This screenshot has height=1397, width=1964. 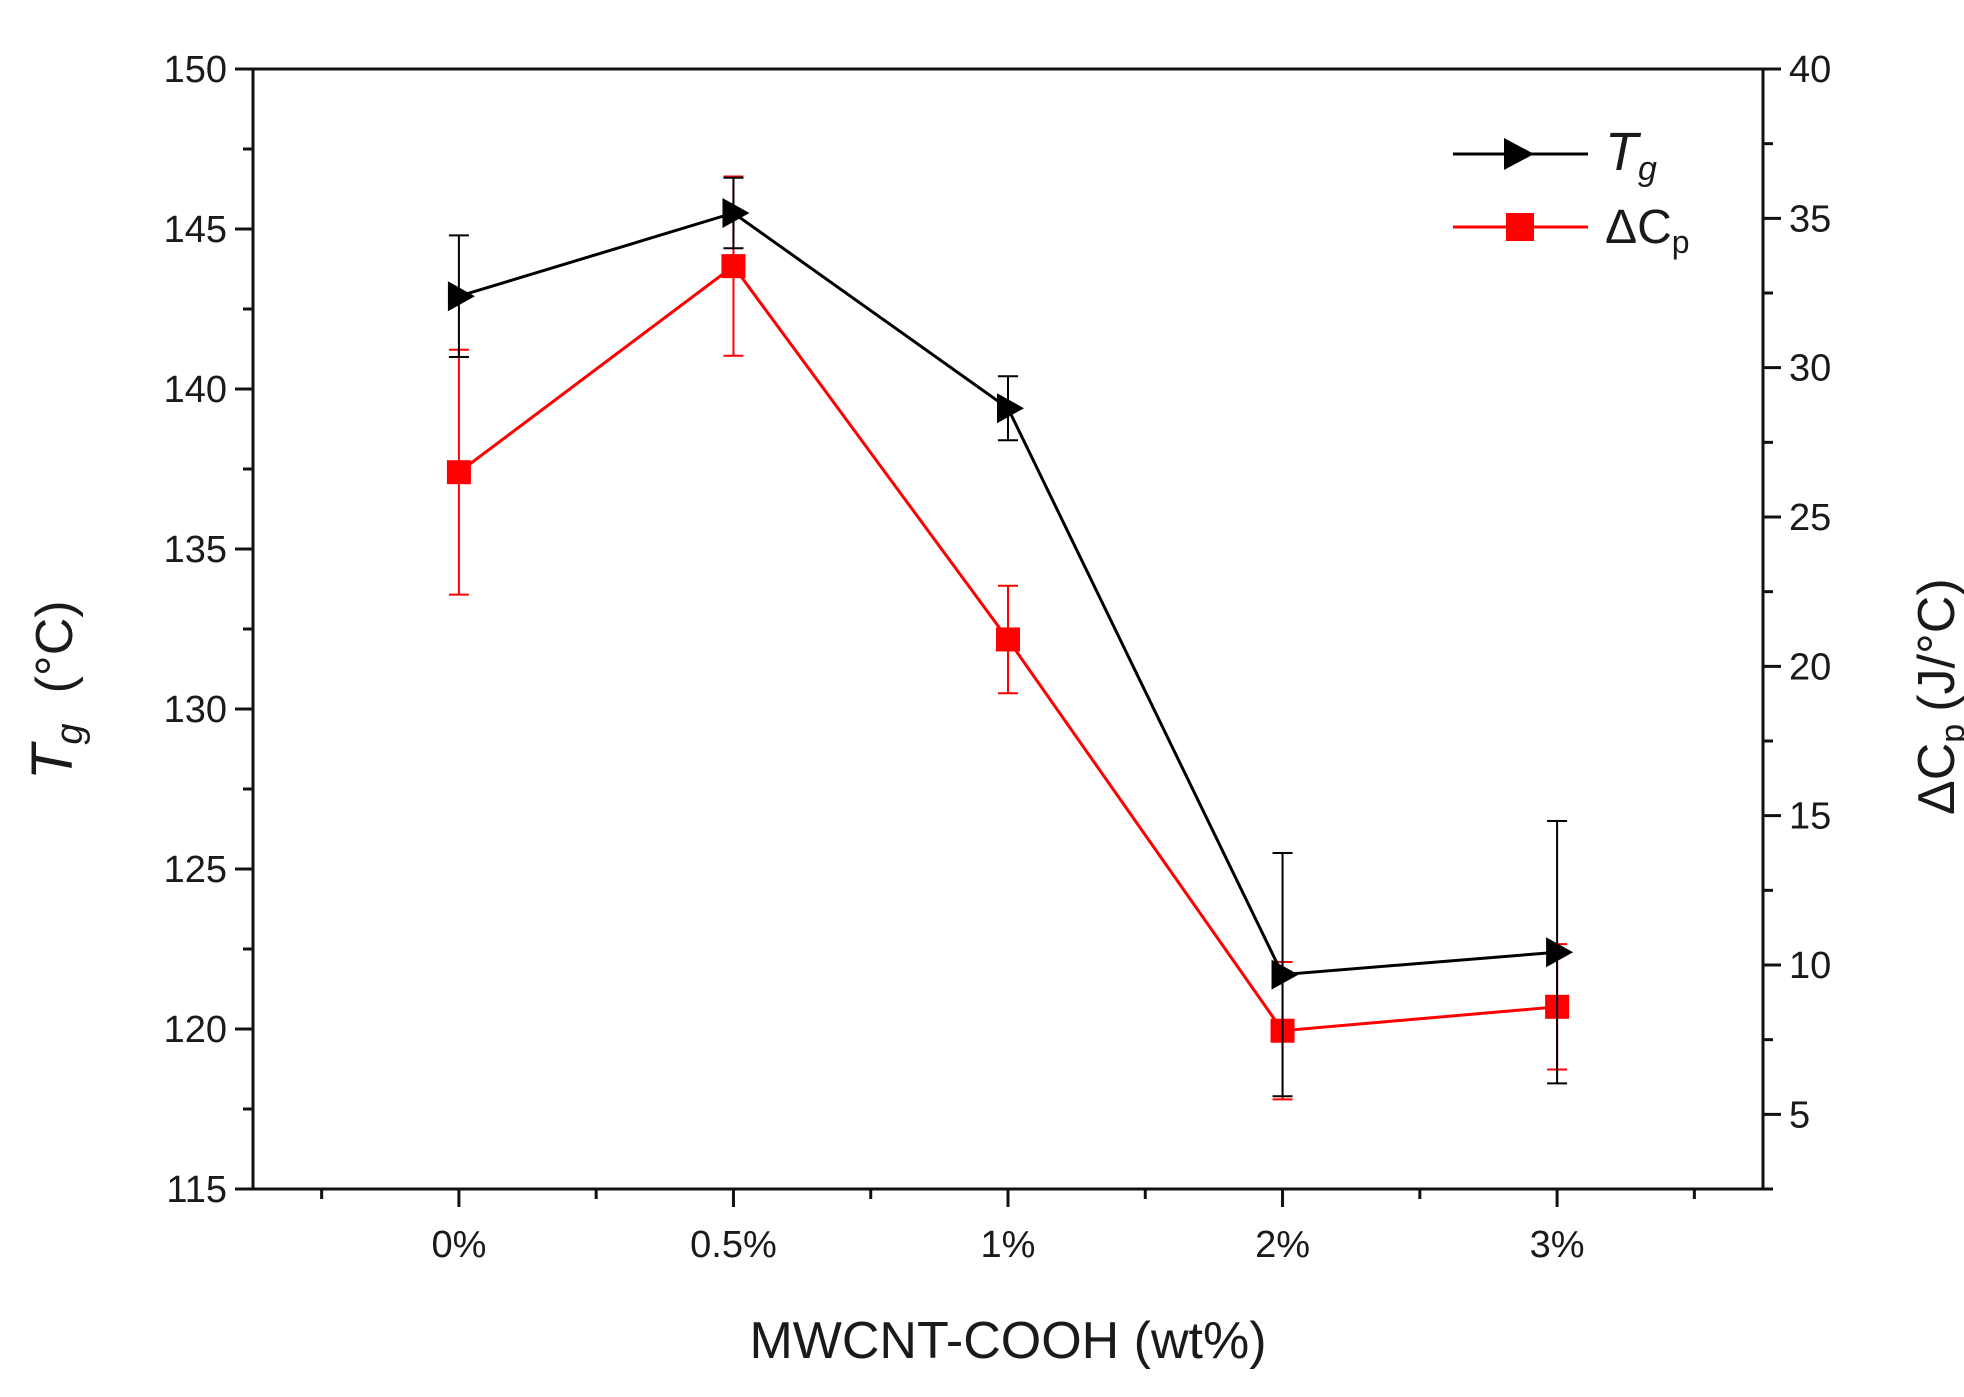 What do you see at coordinates (1520, 227) in the screenshot?
I see `legend-marker-dcp` at bounding box center [1520, 227].